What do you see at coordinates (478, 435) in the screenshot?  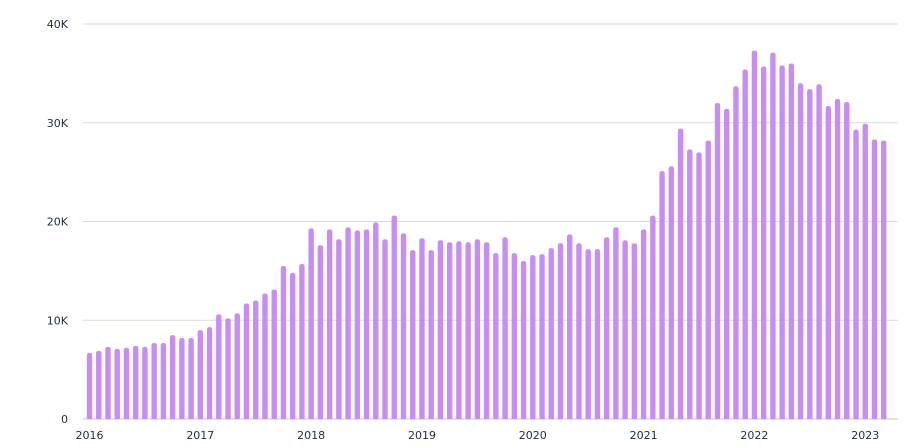 I see `x-axis: 2016 2017 2018 2019 2020 2021 2022 2023` at bounding box center [478, 435].